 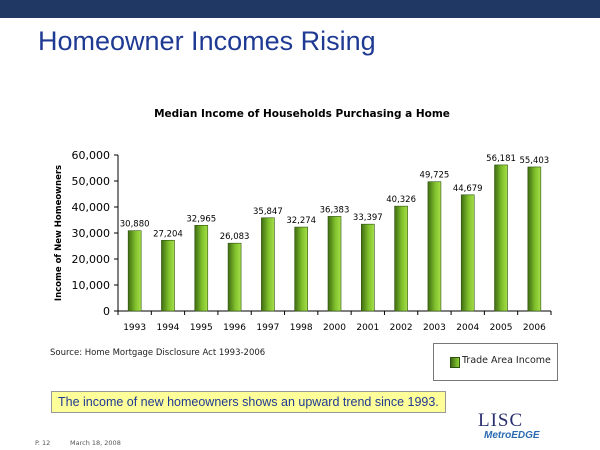 I want to click on y-tick-label: 40,000, so click(x=91, y=207).